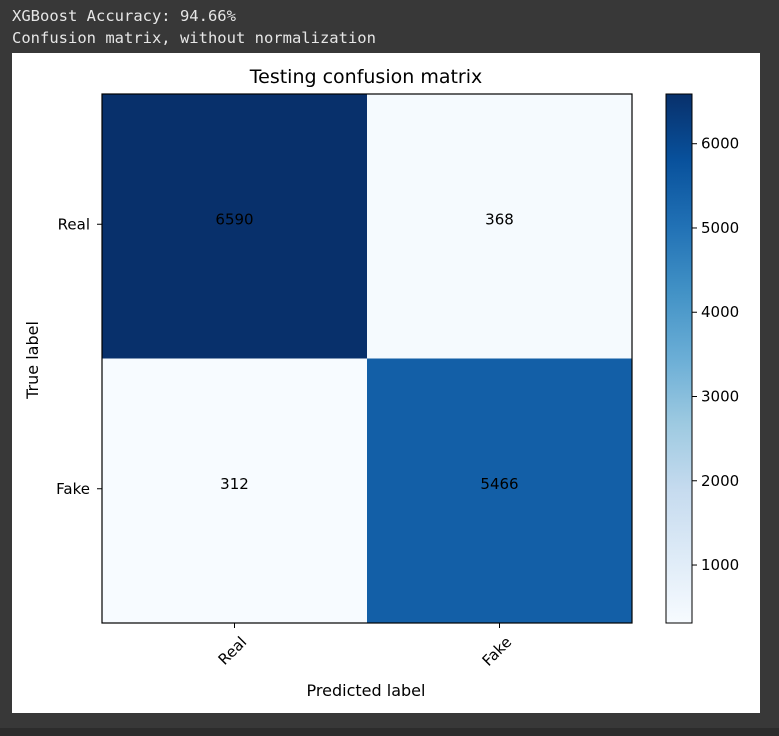  Describe the element at coordinates (366, 690) in the screenshot. I see `x-axis-label: Predicted label` at that location.